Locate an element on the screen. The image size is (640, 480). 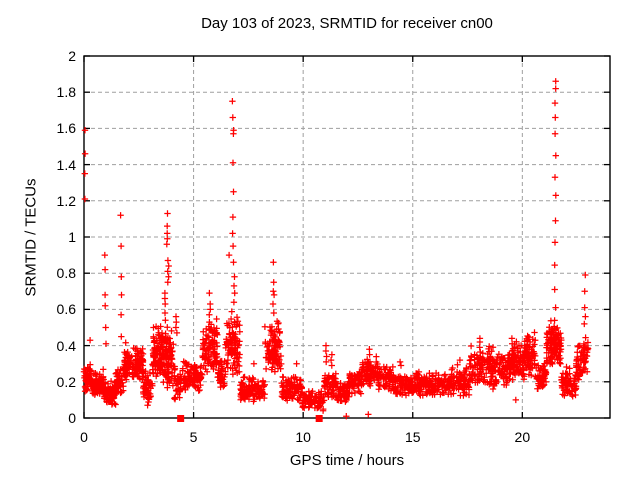
x-tick-label: 20 is located at coordinates (522, 437).